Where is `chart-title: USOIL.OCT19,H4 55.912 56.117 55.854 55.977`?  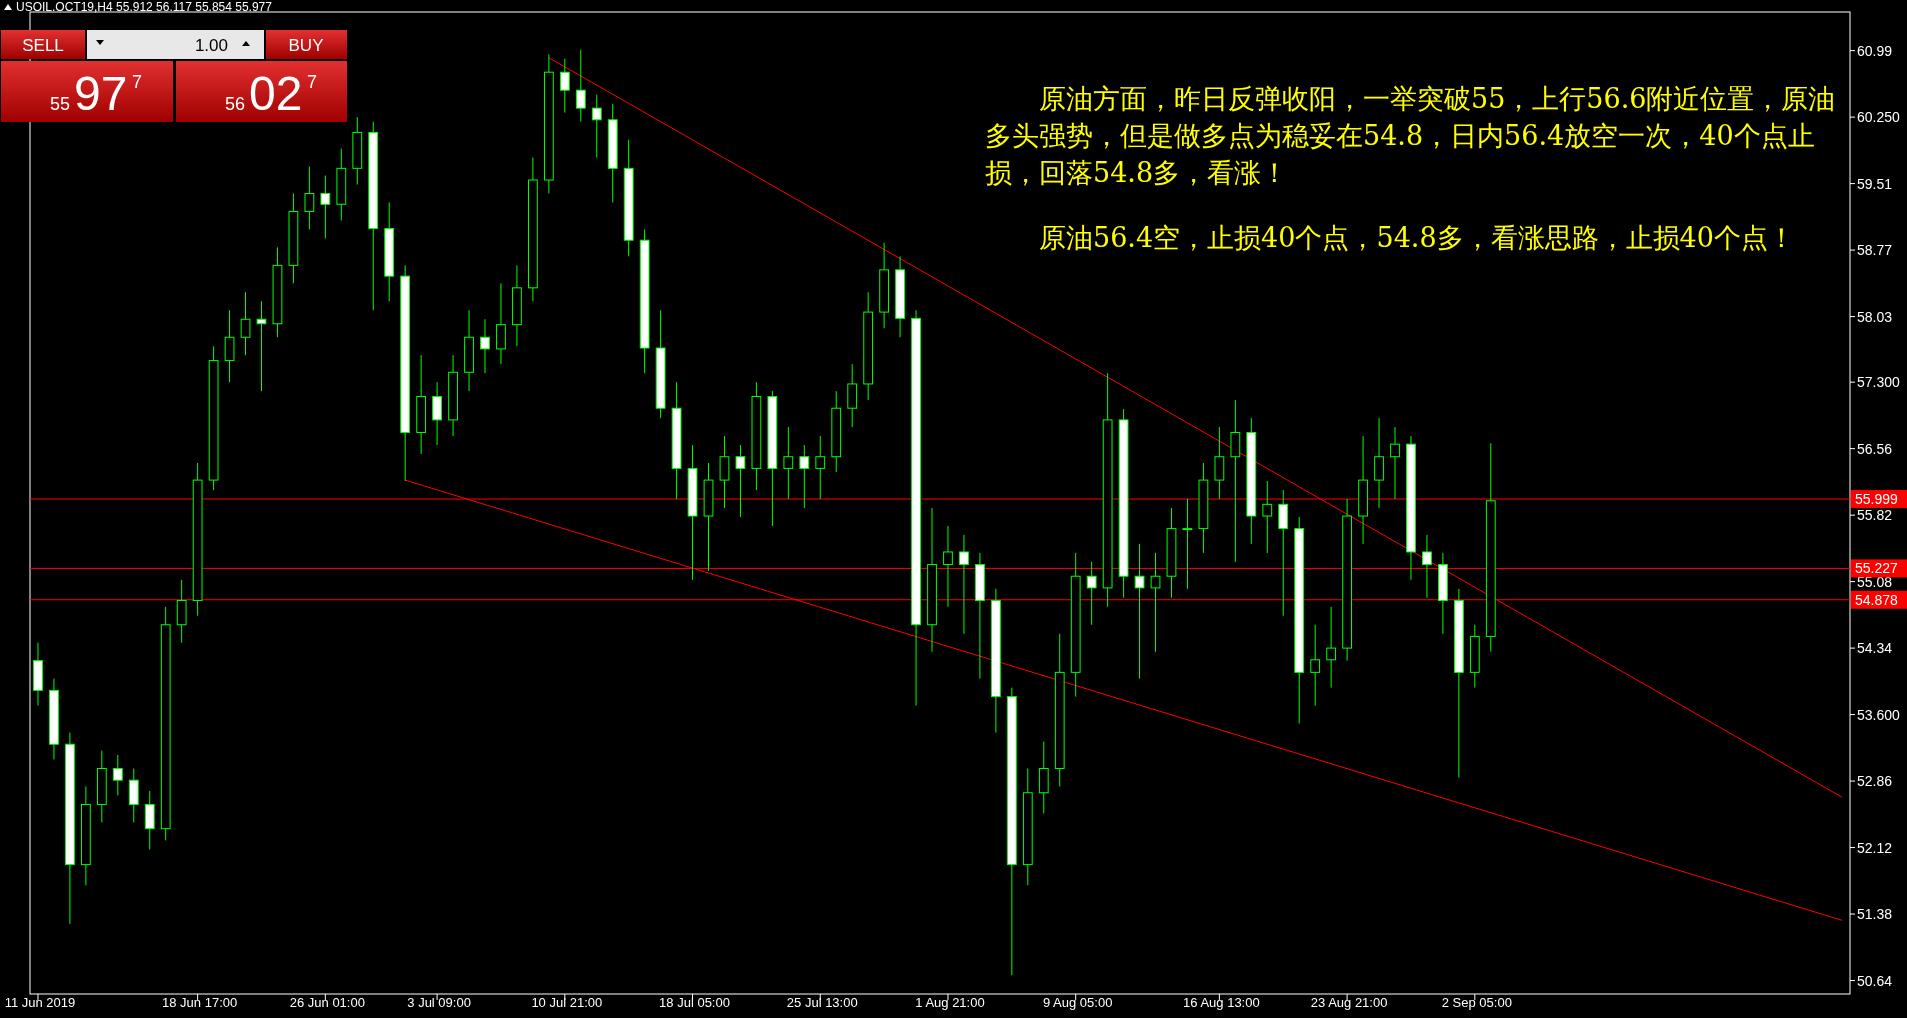
chart-title: USOIL.OCT19,H4 55.912 56.117 55.854 55.977 is located at coordinates (144, 7).